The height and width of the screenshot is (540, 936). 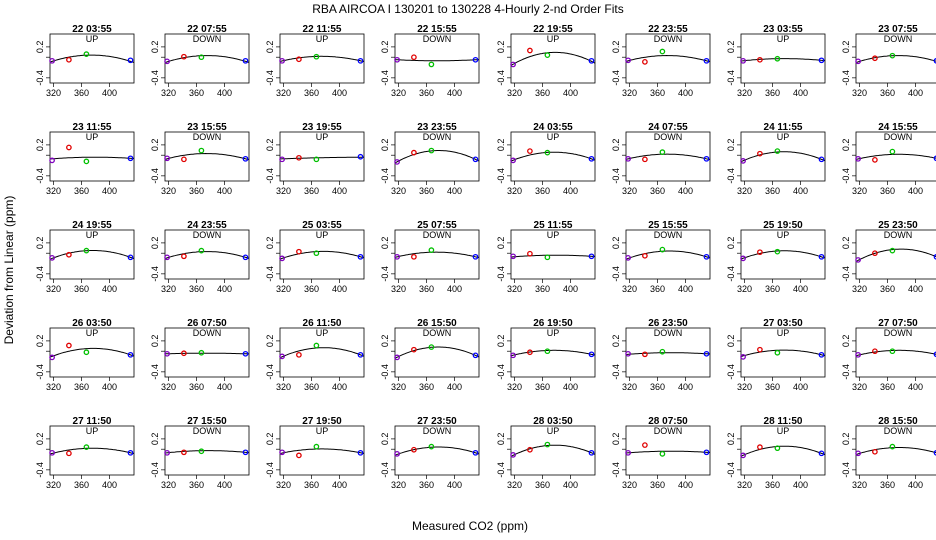 I want to click on panel-title: 23 03:55, so click(x=783, y=29).